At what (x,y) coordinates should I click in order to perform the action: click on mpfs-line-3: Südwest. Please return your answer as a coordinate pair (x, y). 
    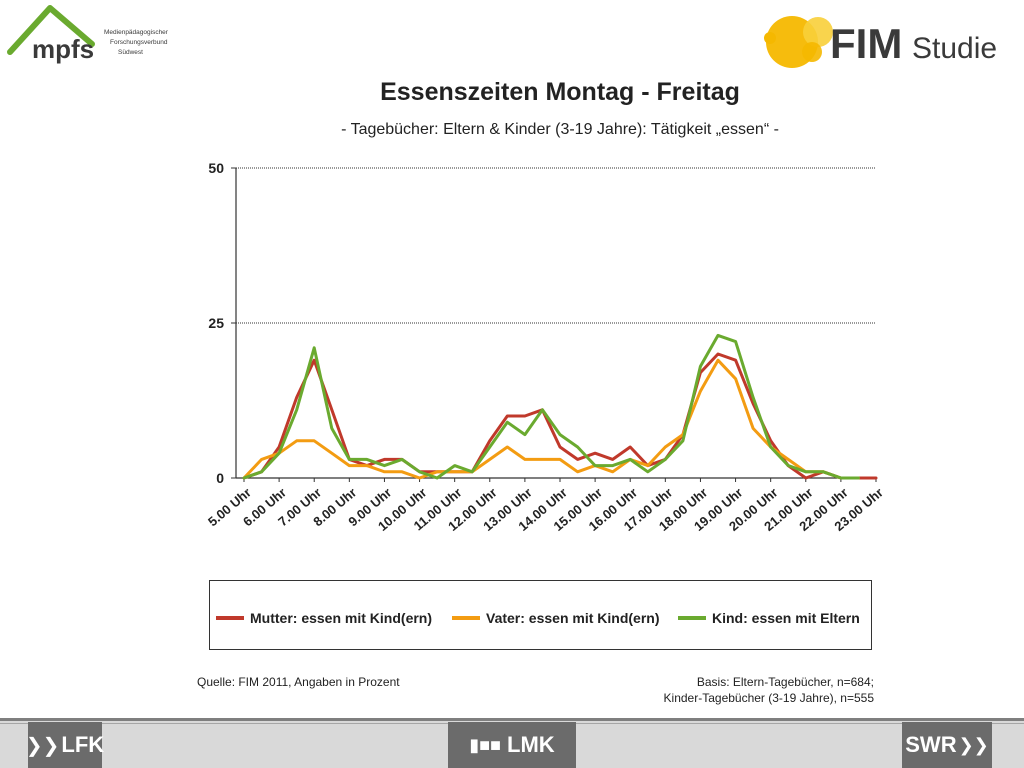
    Looking at the image, I should click on (130, 52).